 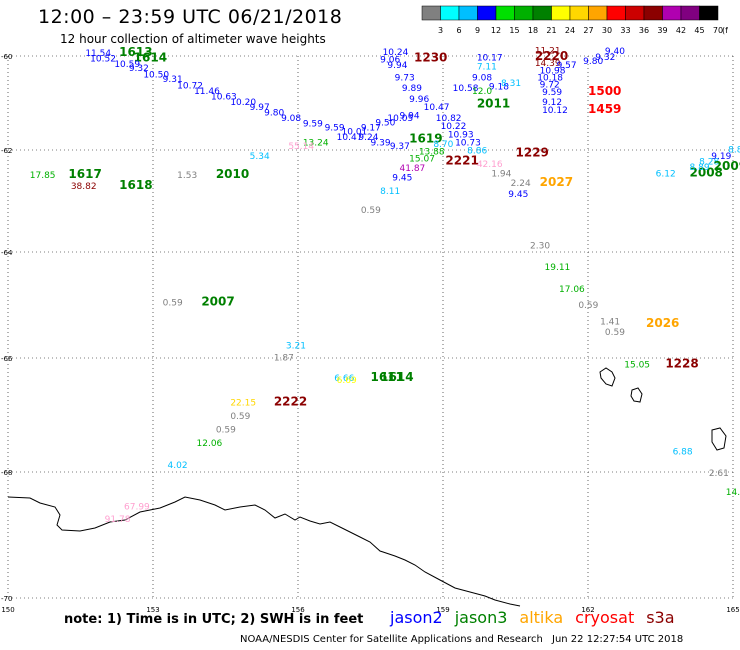 What do you see at coordinates (264, 551) in the screenshot?
I see `antarctic-coastline` at bounding box center [264, 551].